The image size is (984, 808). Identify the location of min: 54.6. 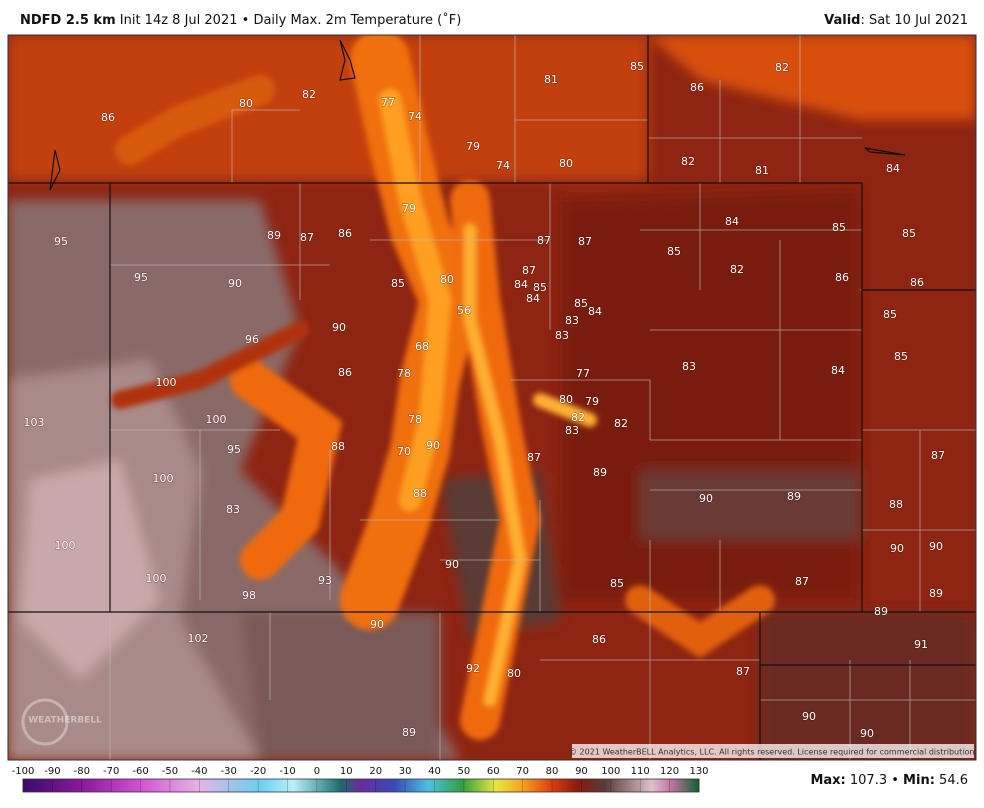
(953, 780).